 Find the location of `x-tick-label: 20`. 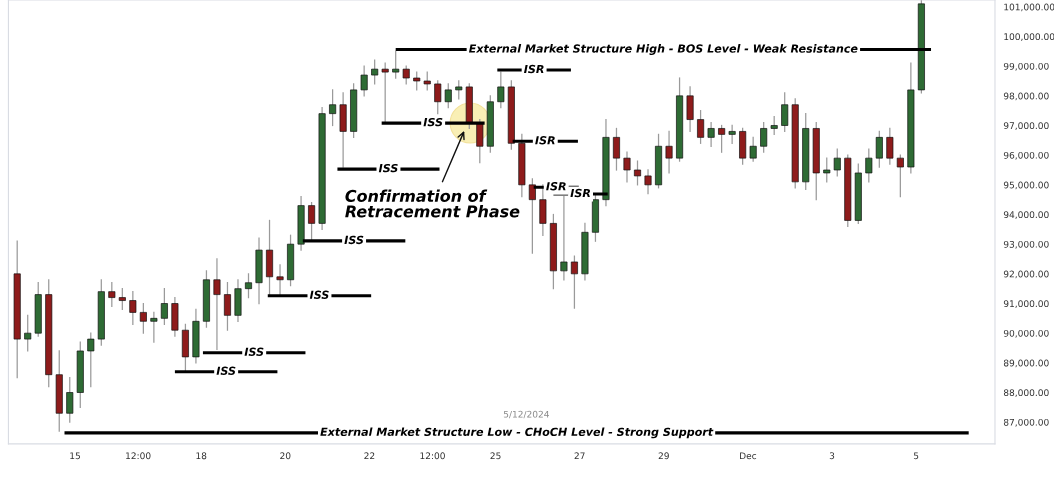

x-tick-label: 20 is located at coordinates (285, 456).